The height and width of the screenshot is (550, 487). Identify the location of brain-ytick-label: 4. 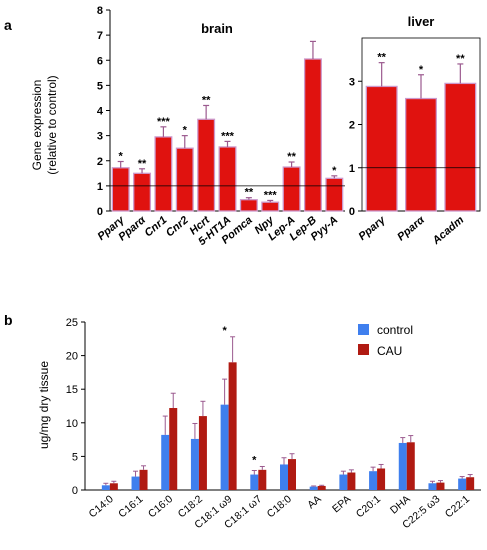
(100, 112).